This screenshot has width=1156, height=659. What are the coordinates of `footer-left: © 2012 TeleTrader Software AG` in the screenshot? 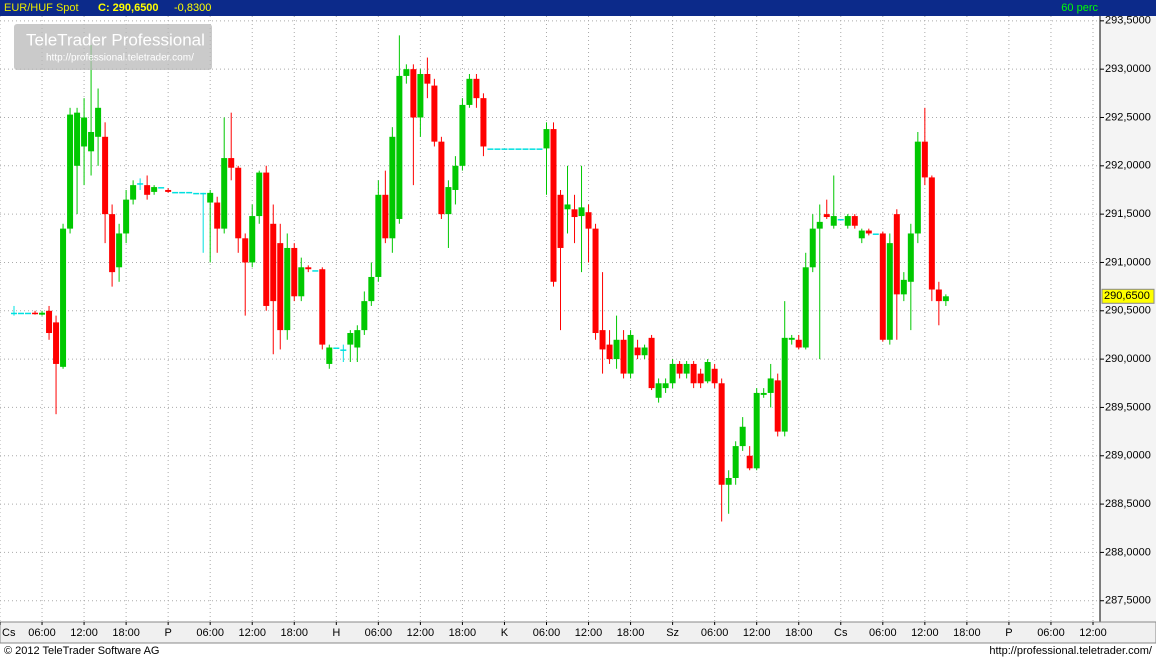 It's located at (81, 651).